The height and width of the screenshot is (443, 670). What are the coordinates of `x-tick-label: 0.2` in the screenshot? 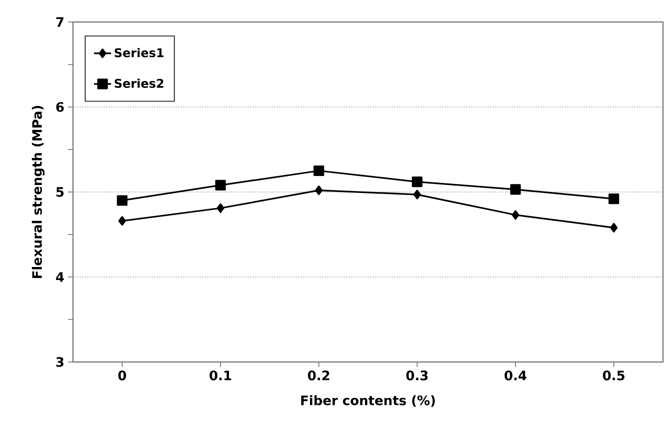 It's located at (319, 375).